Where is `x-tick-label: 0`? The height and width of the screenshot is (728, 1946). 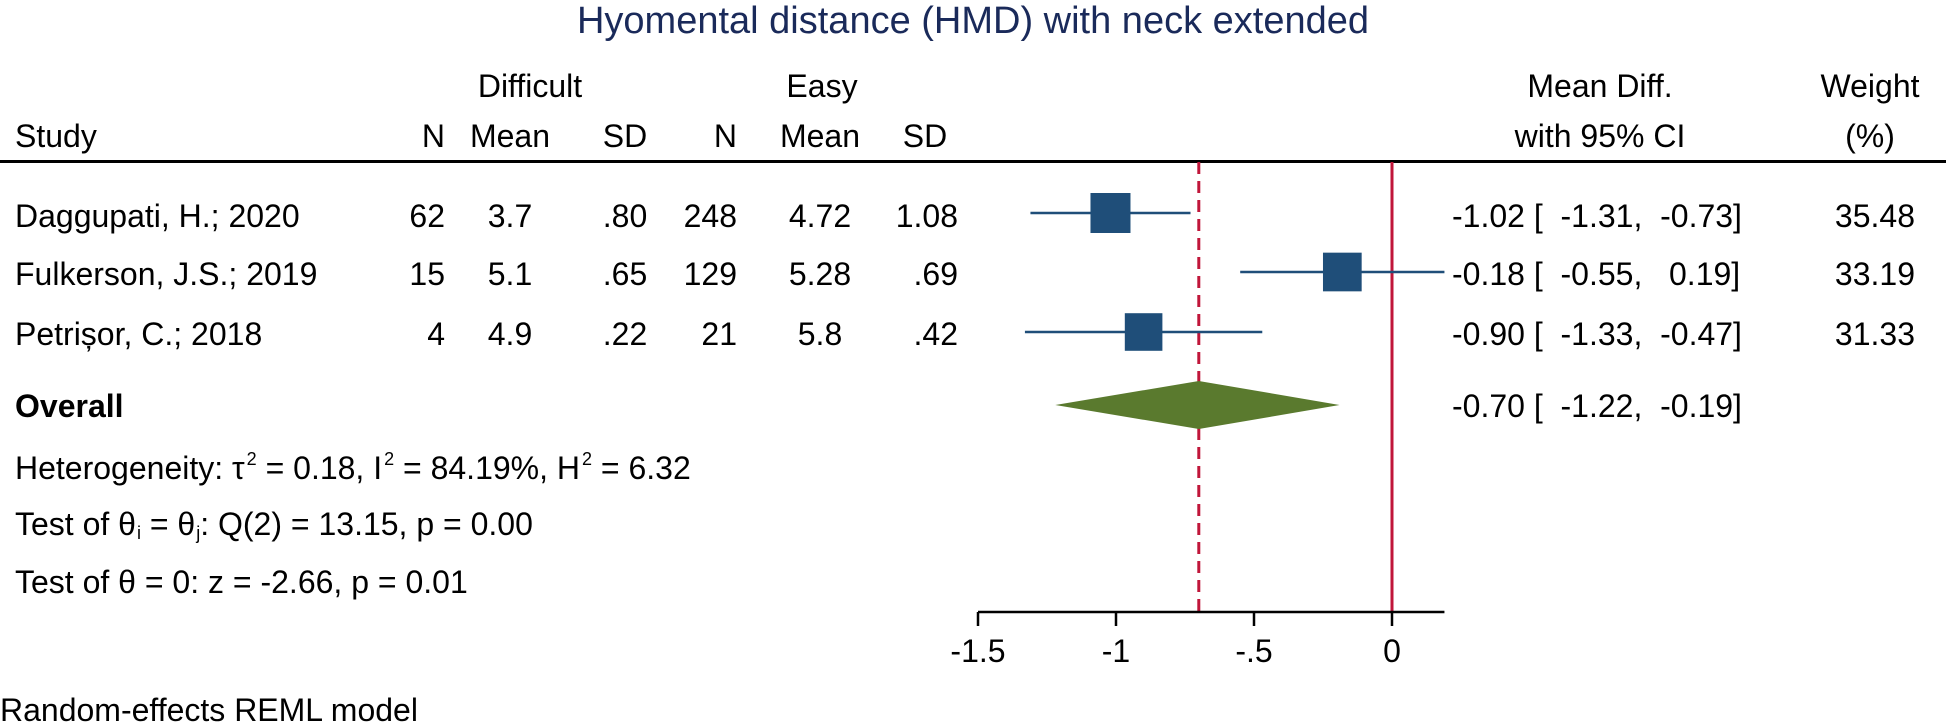 x-tick-label: 0 is located at coordinates (1392, 651).